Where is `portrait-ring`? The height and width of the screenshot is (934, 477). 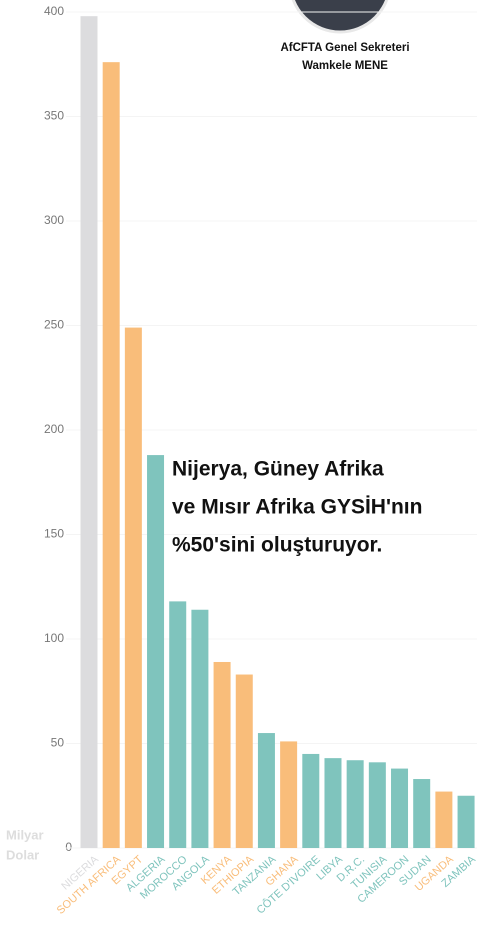 portrait-ring is located at coordinates (340, 17).